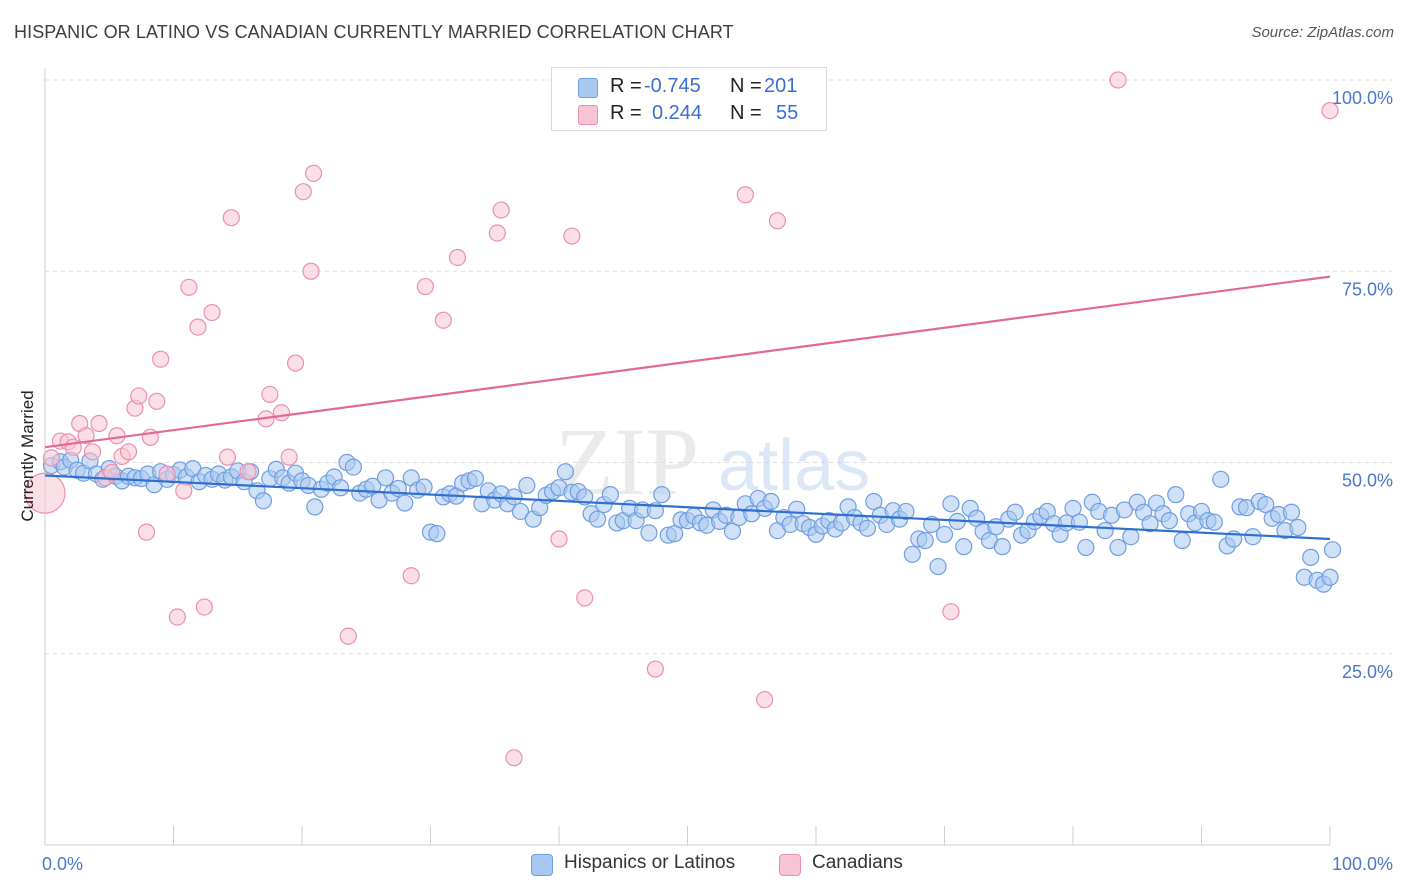 The height and width of the screenshot is (892, 1406). What do you see at coordinates (1367, 672) in the screenshot?
I see `y-tick-label: 25.0%` at bounding box center [1367, 672].